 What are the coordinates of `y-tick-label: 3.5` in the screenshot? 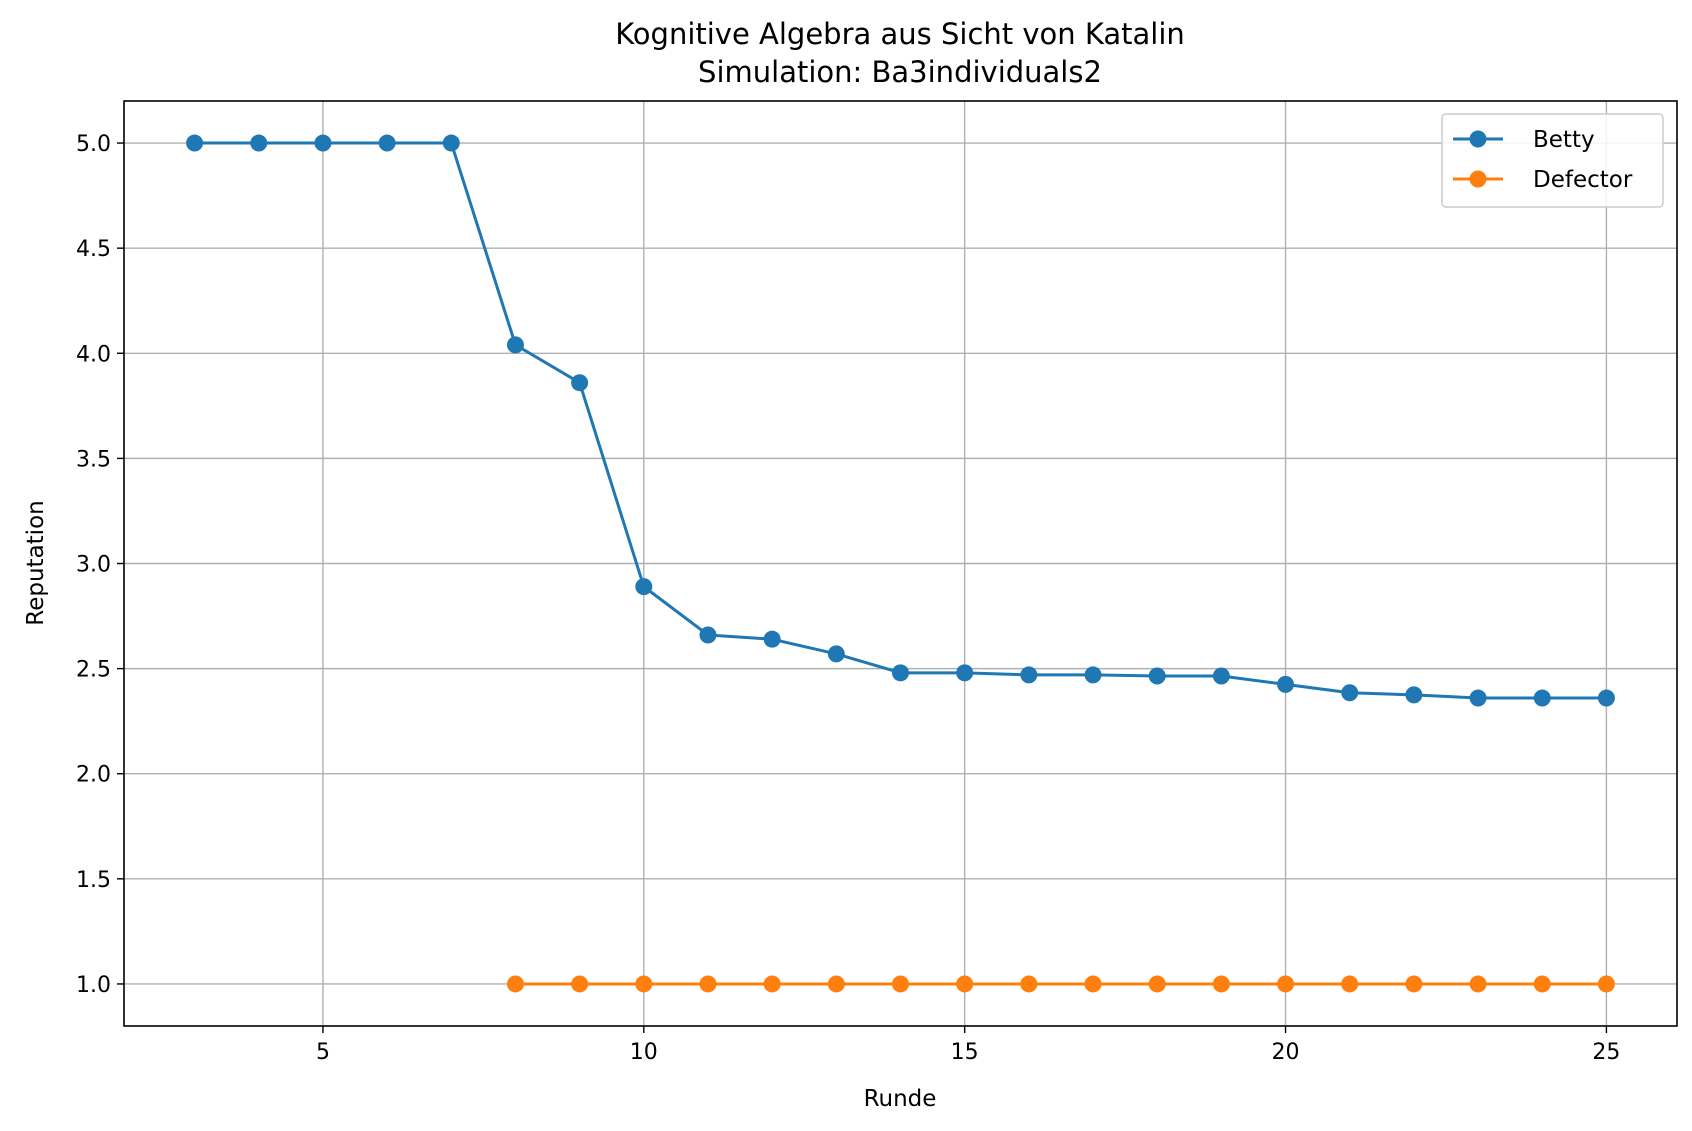 It's located at (93, 459).